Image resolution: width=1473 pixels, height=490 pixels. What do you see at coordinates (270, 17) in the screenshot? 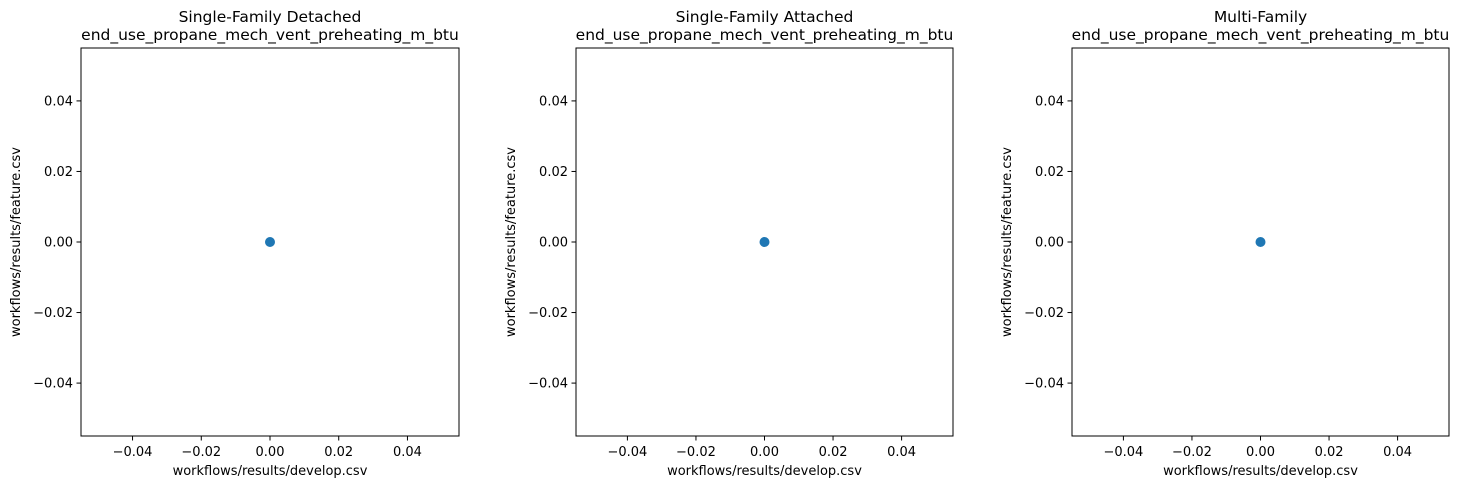
I see `chart-title-line: Single-Family Detached` at bounding box center [270, 17].